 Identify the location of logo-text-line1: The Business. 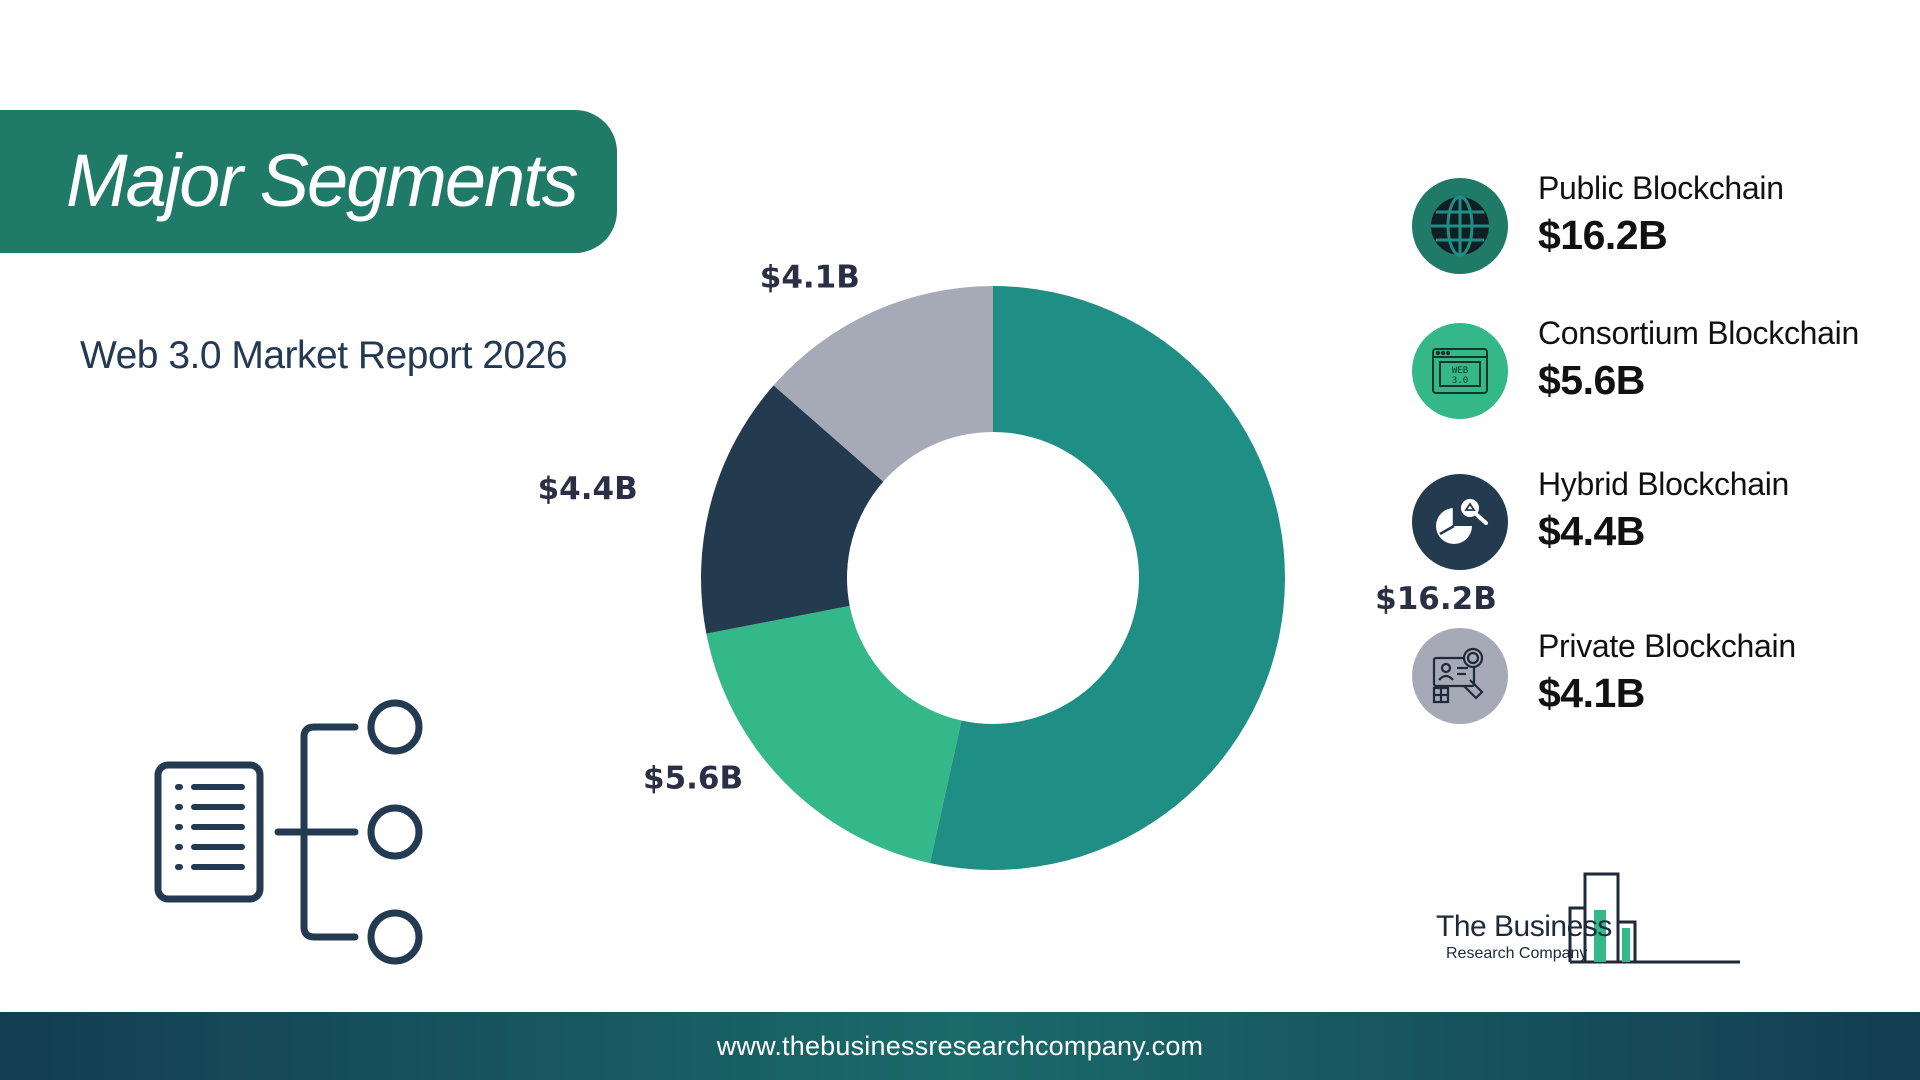
(1524, 926).